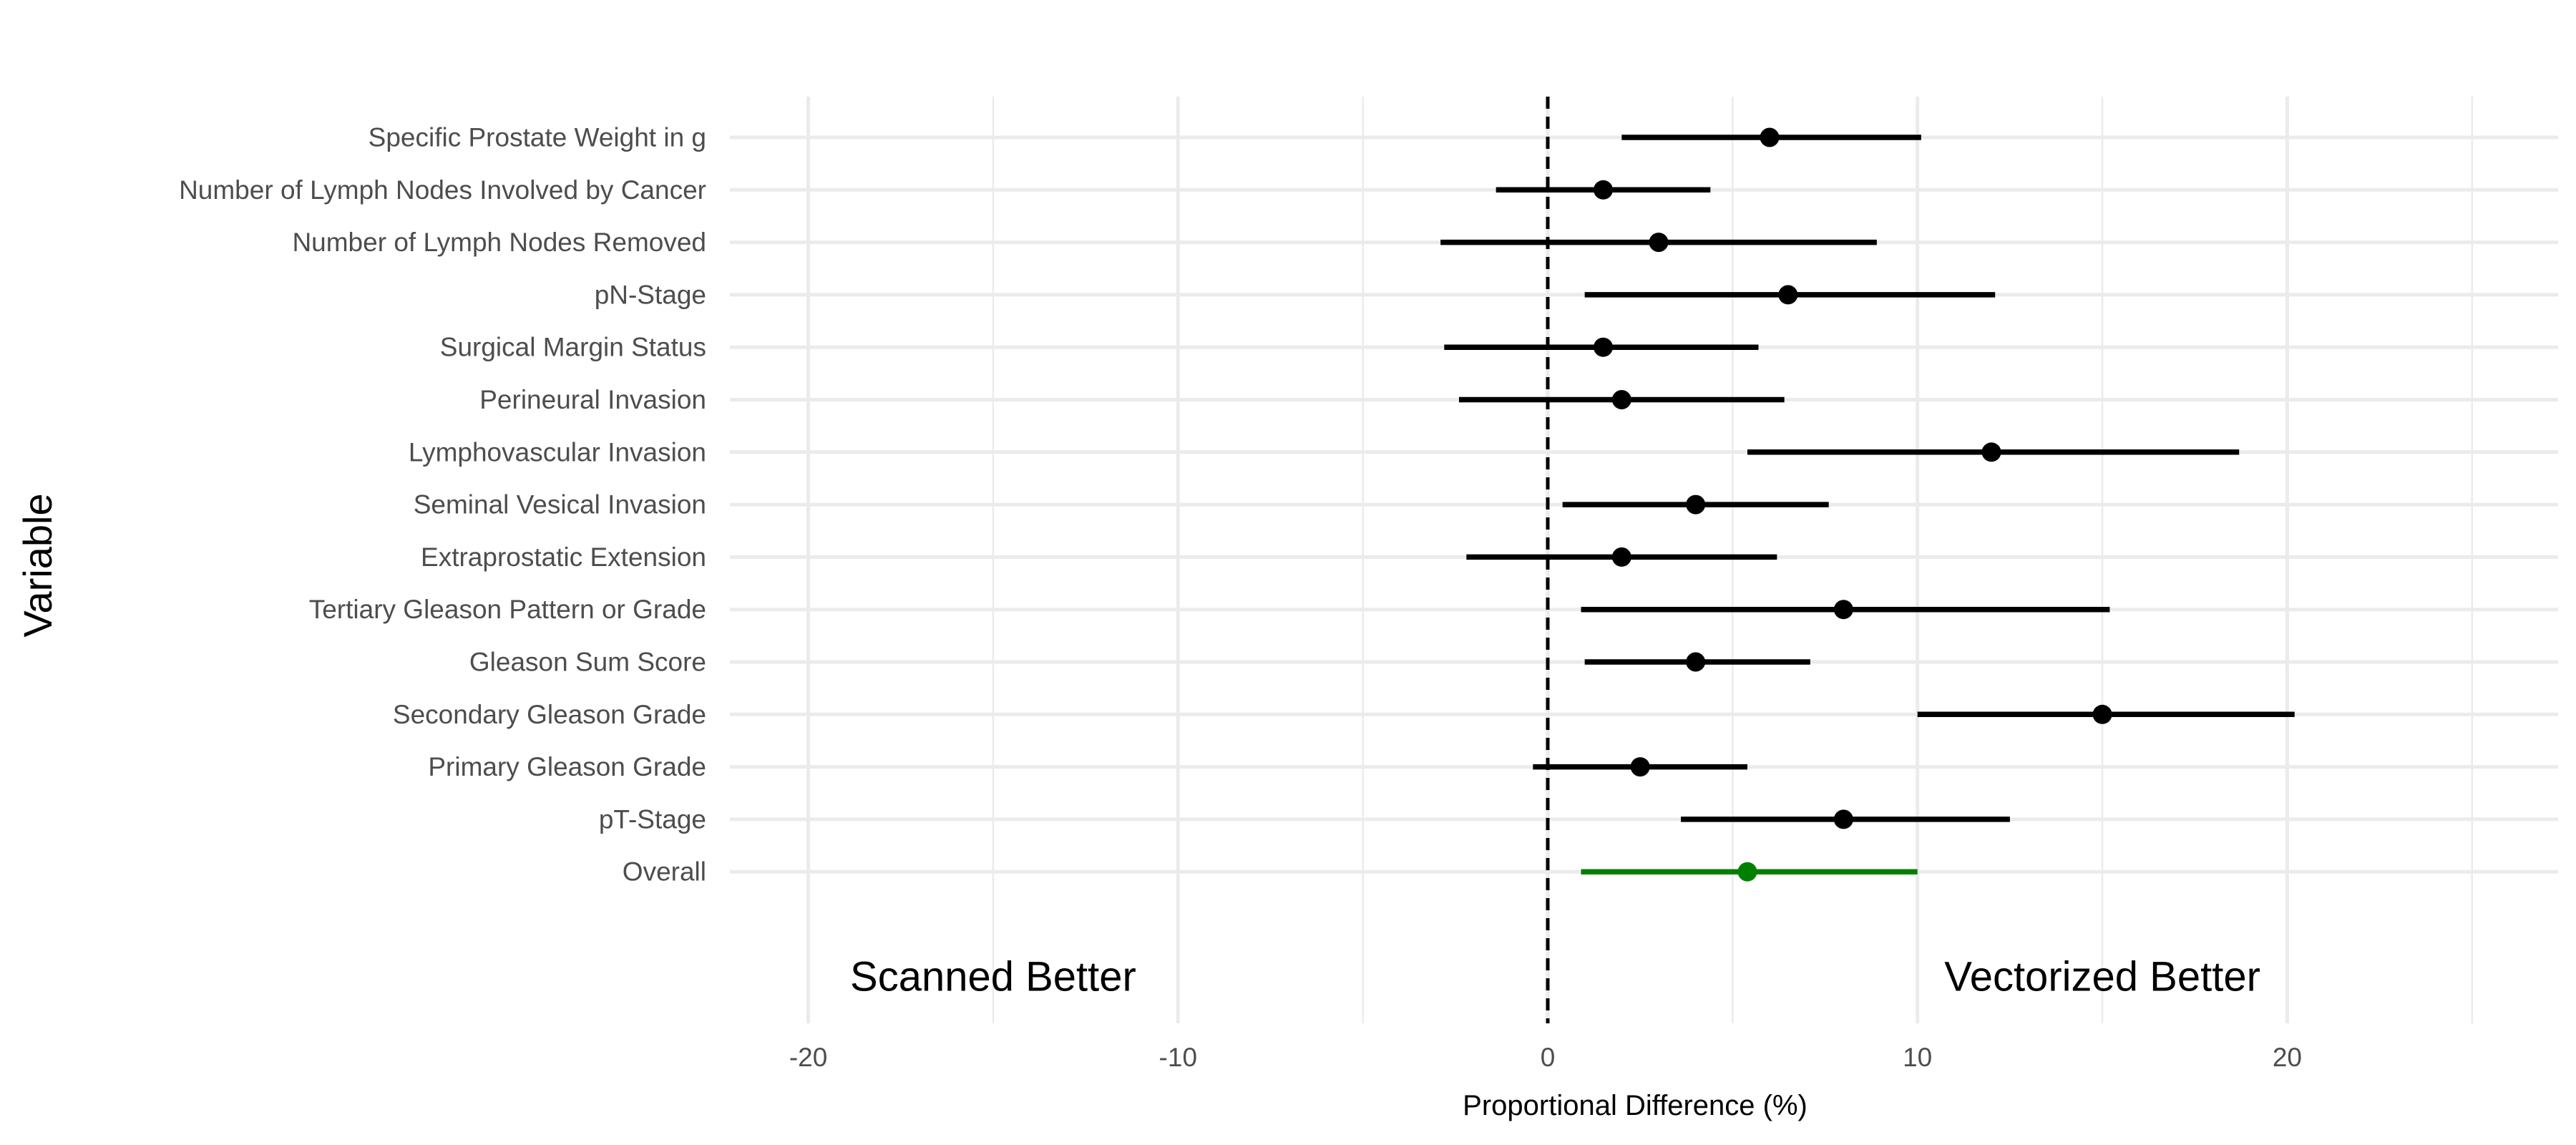  What do you see at coordinates (664, 872) in the screenshot?
I see `y-tick-label: Overall` at bounding box center [664, 872].